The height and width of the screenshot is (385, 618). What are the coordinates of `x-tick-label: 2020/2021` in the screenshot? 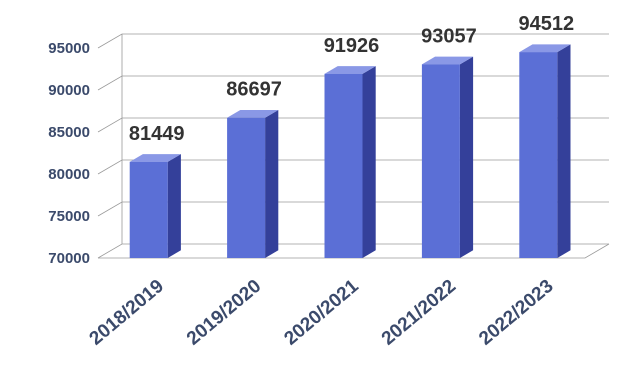 It's located at (321, 312).